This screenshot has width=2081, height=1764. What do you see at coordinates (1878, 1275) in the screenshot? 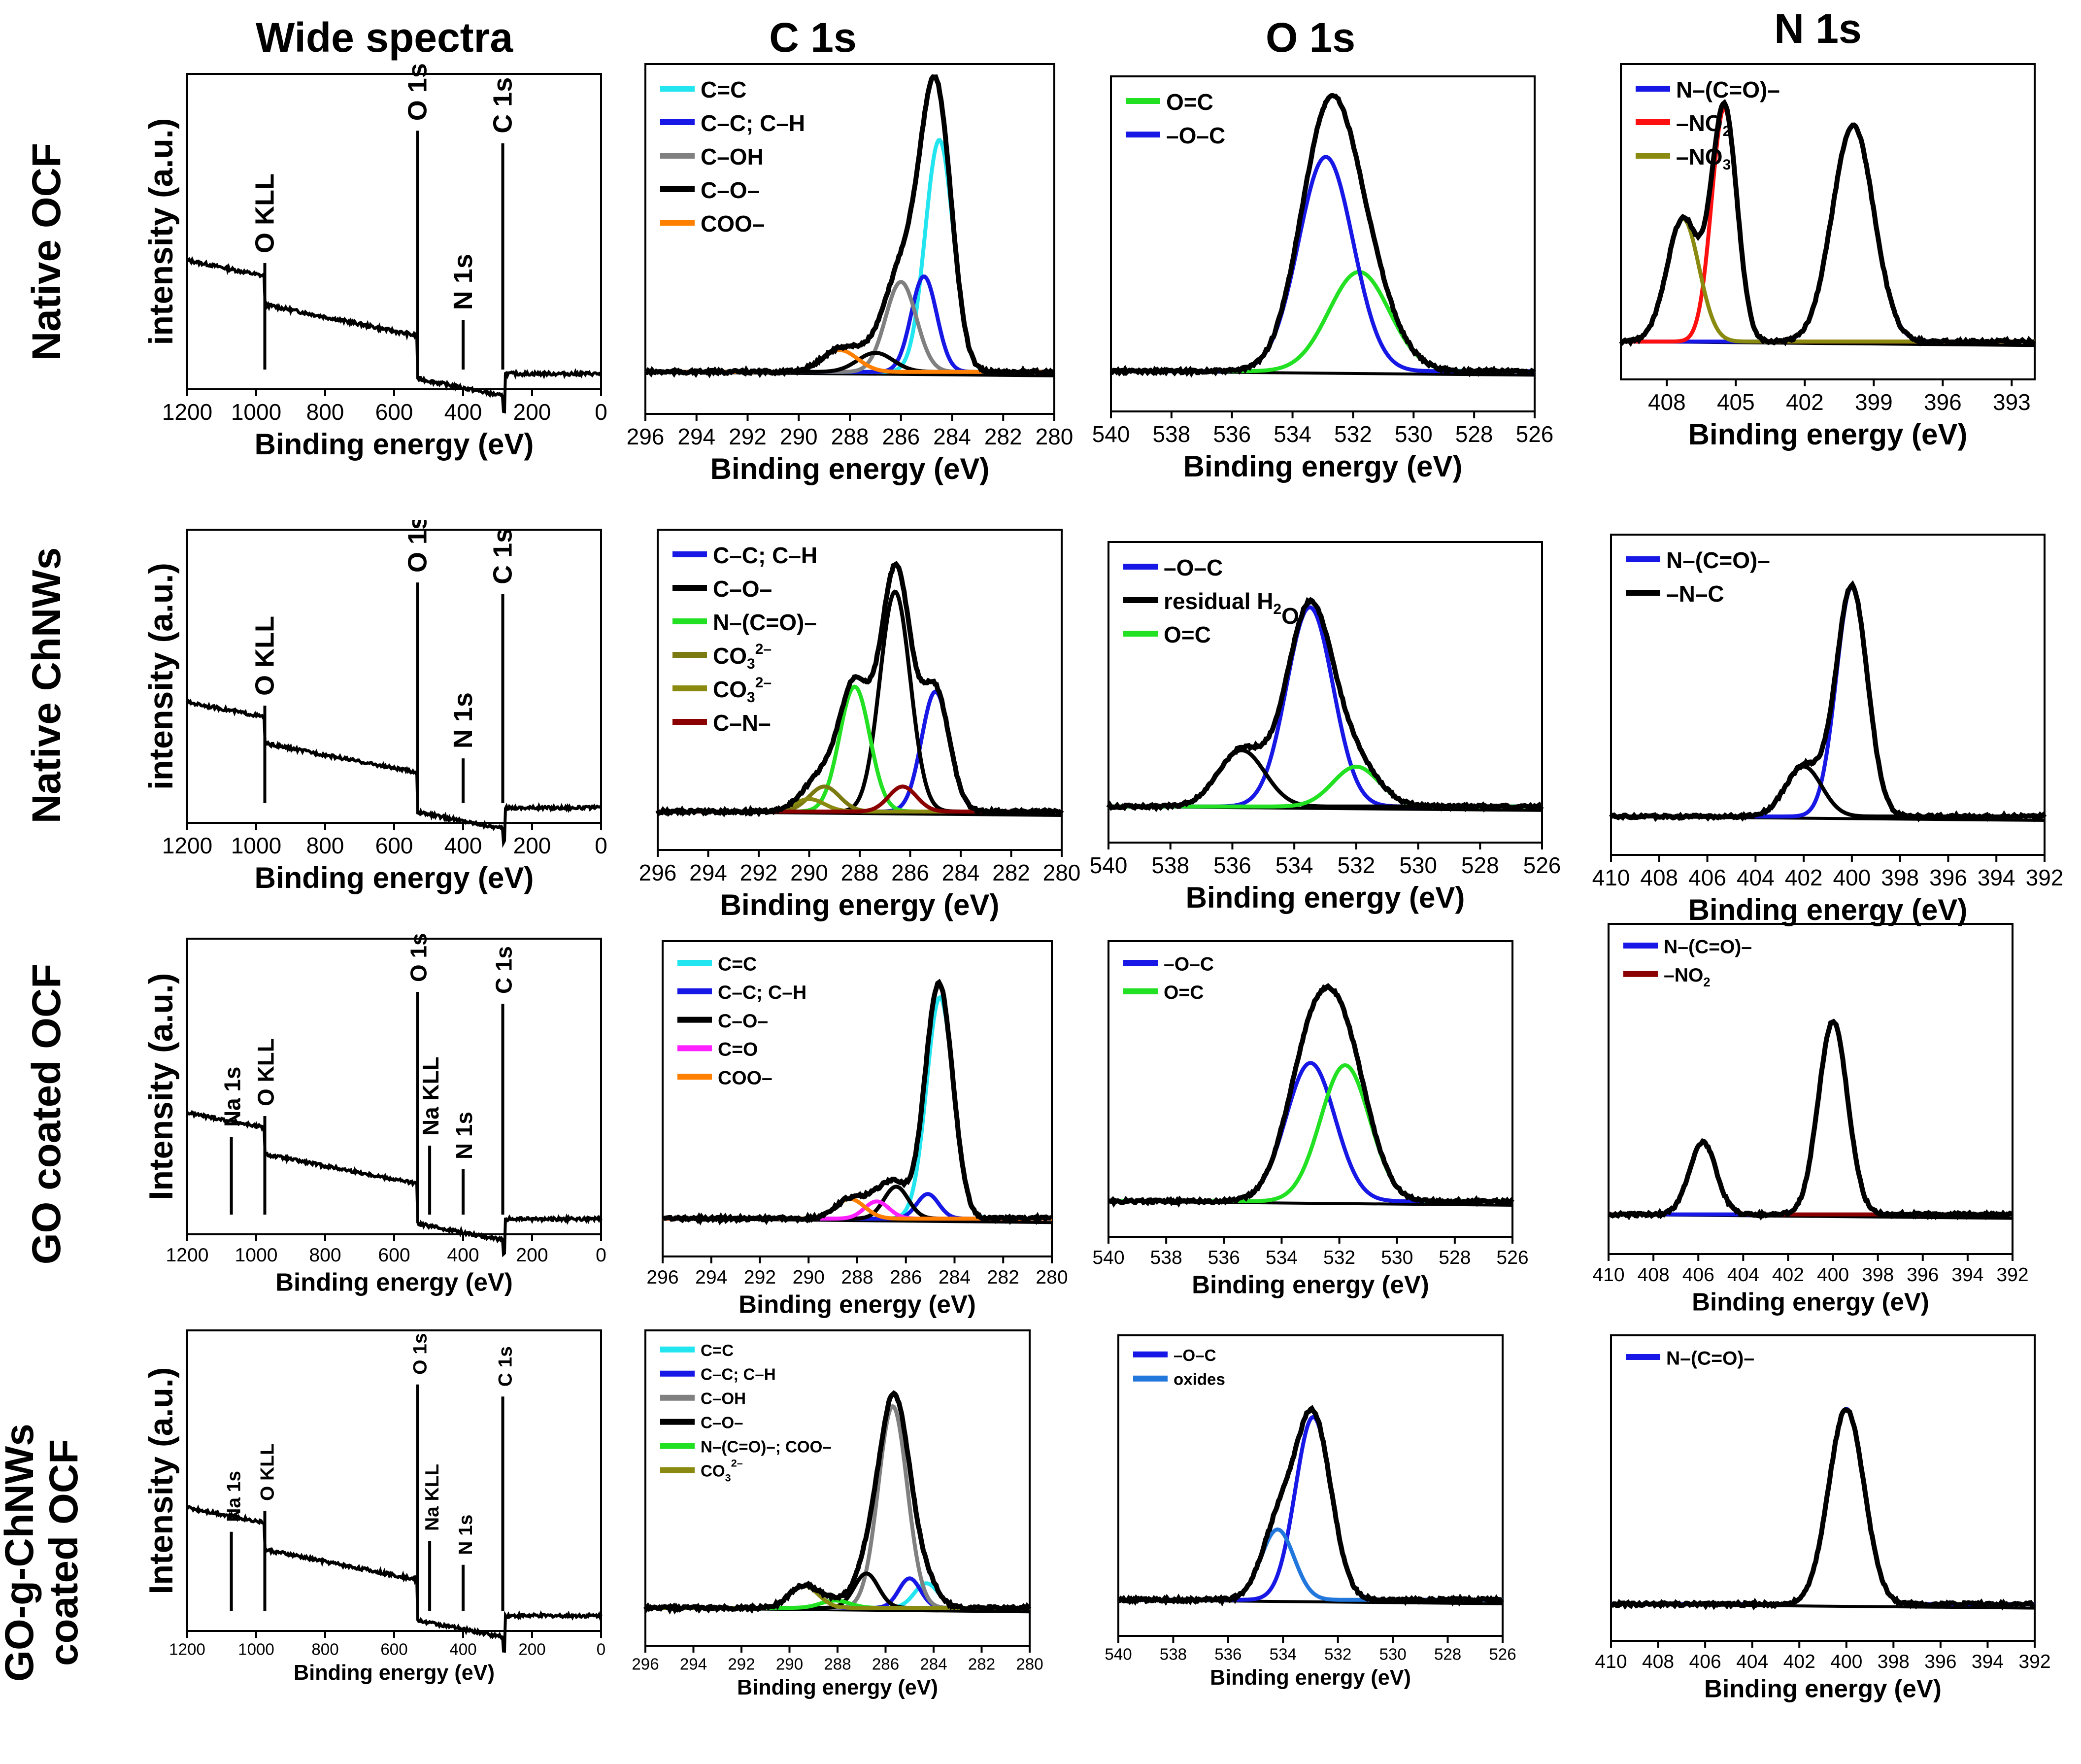
I see `x-tick-label: 398` at bounding box center [1878, 1275].